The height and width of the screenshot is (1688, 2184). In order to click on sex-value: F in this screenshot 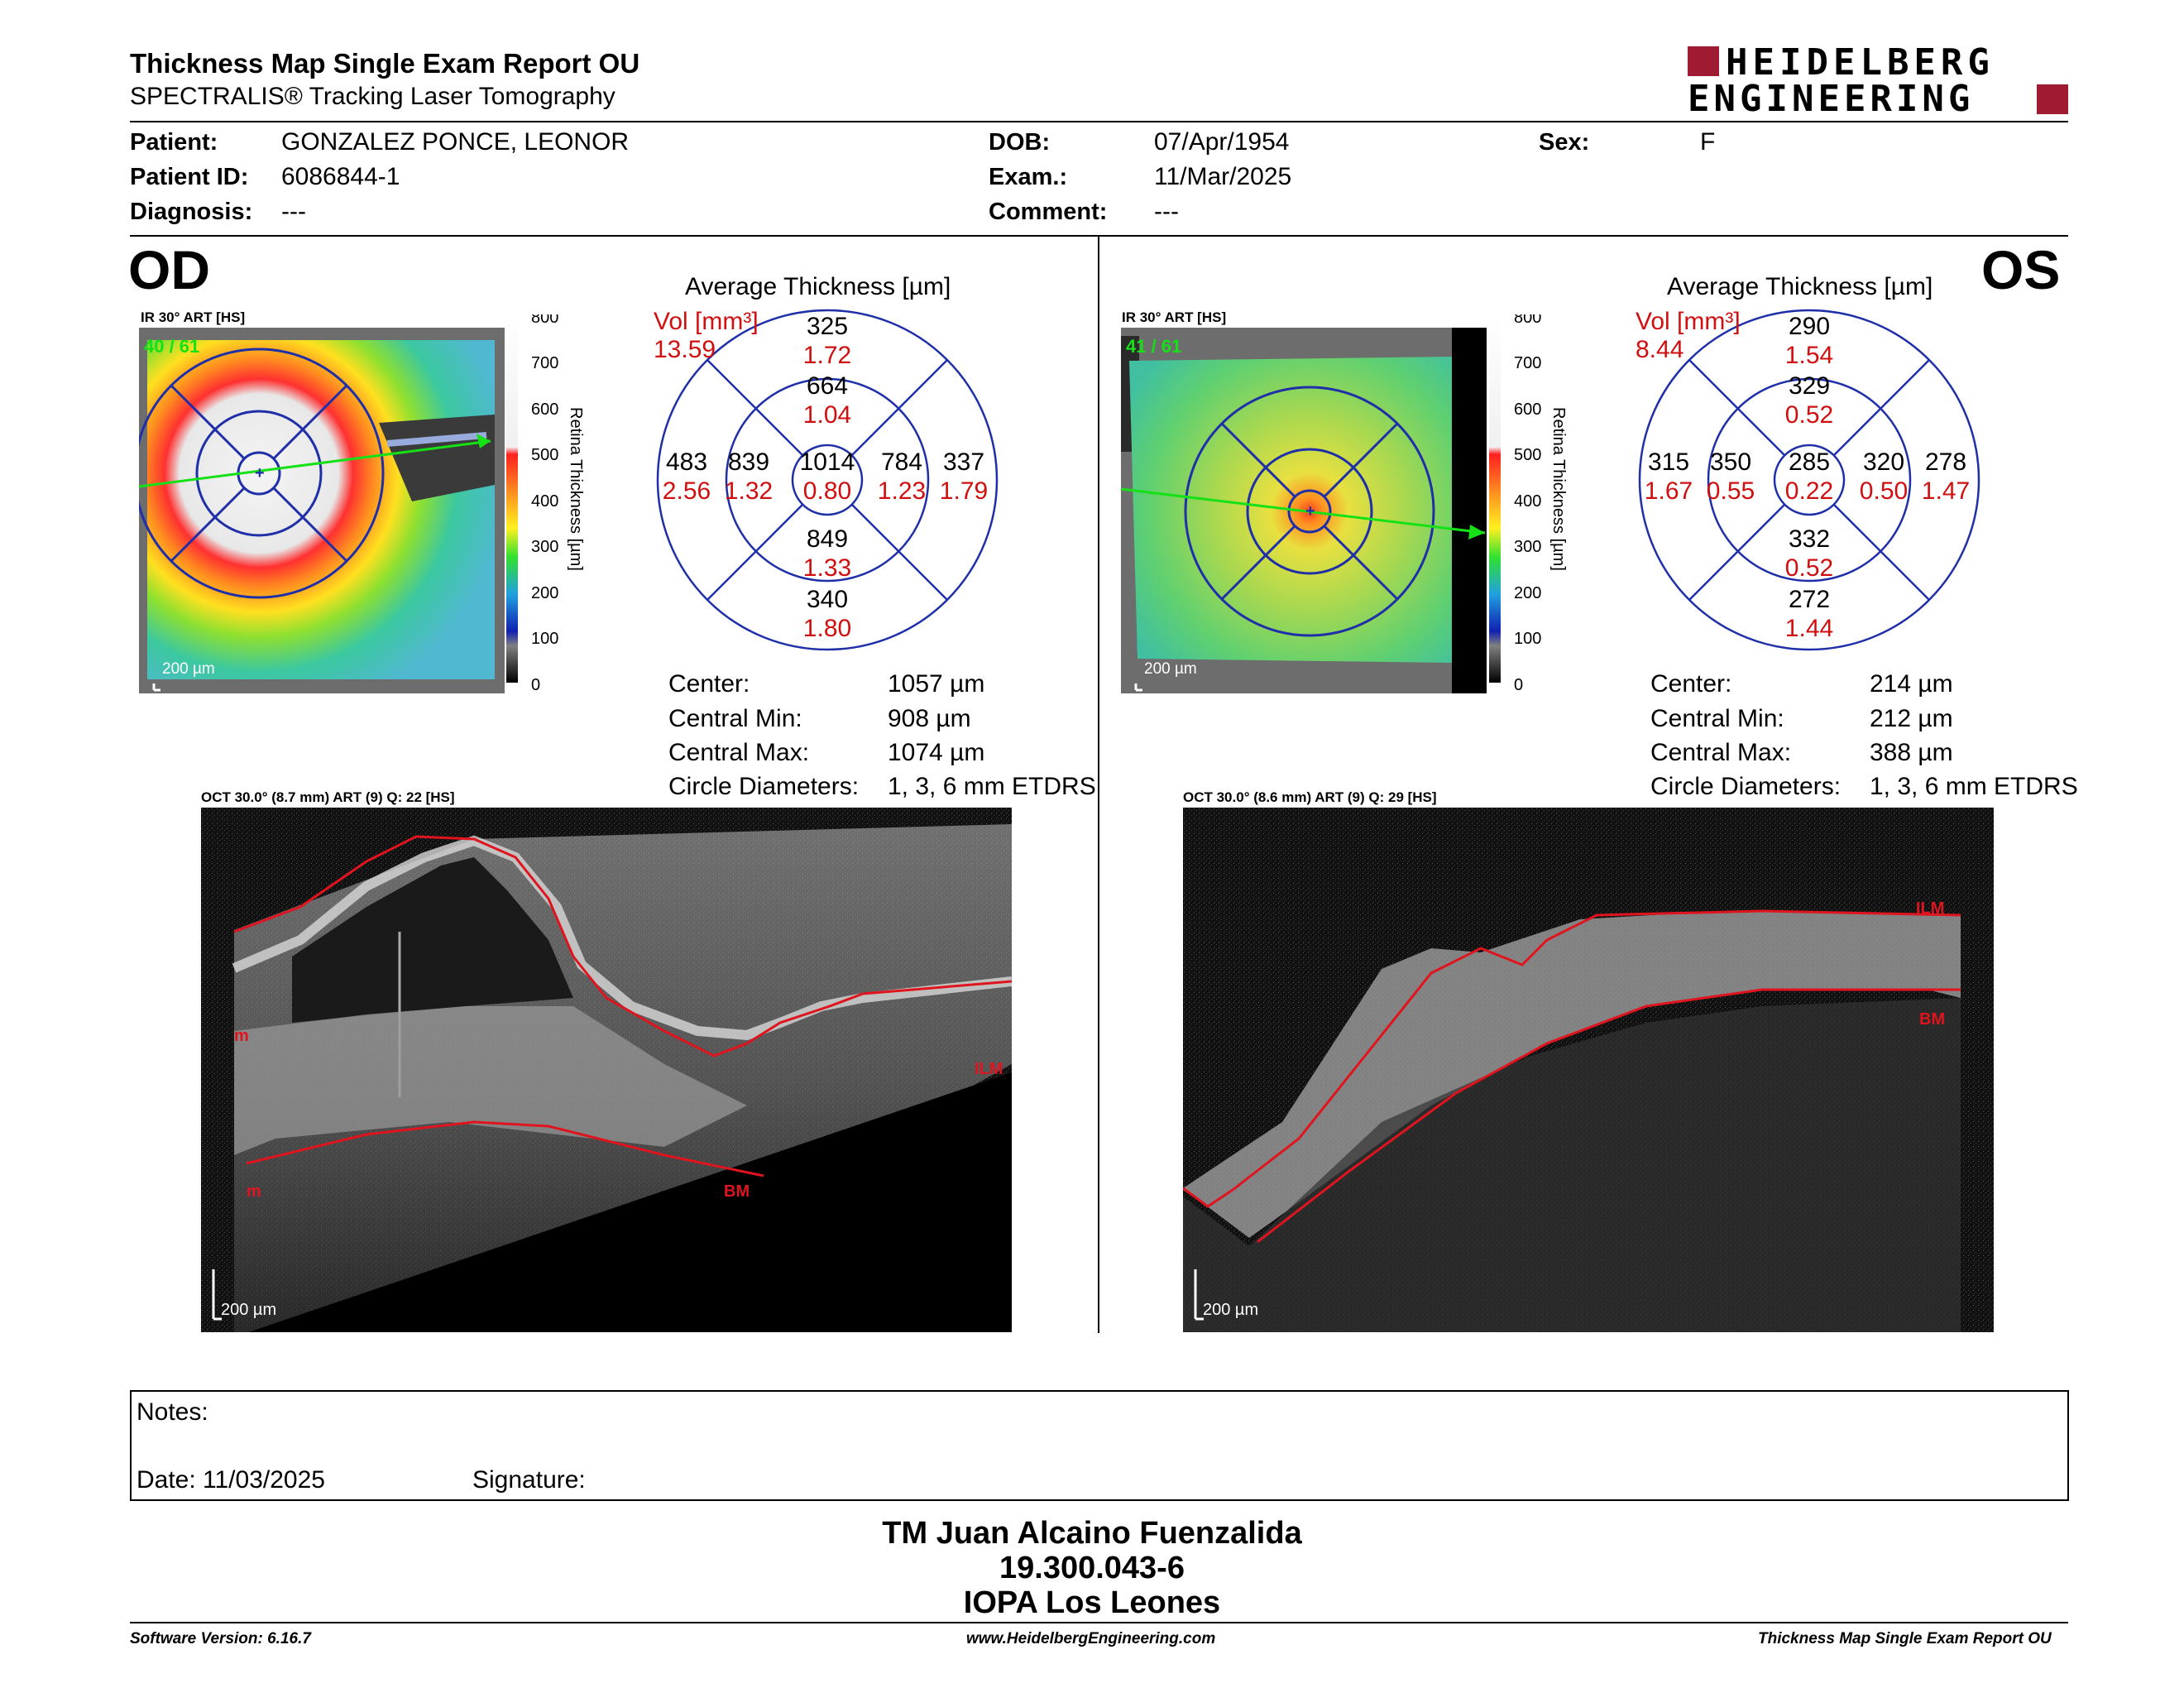, I will do `click(1708, 142)`.